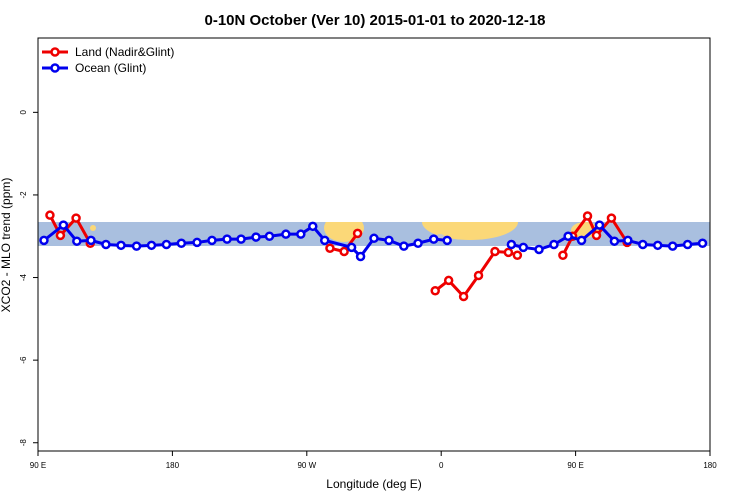 This screenshot has height=500, width=750. I want to click on x-tick-label: 90 W, so click(306, 465).